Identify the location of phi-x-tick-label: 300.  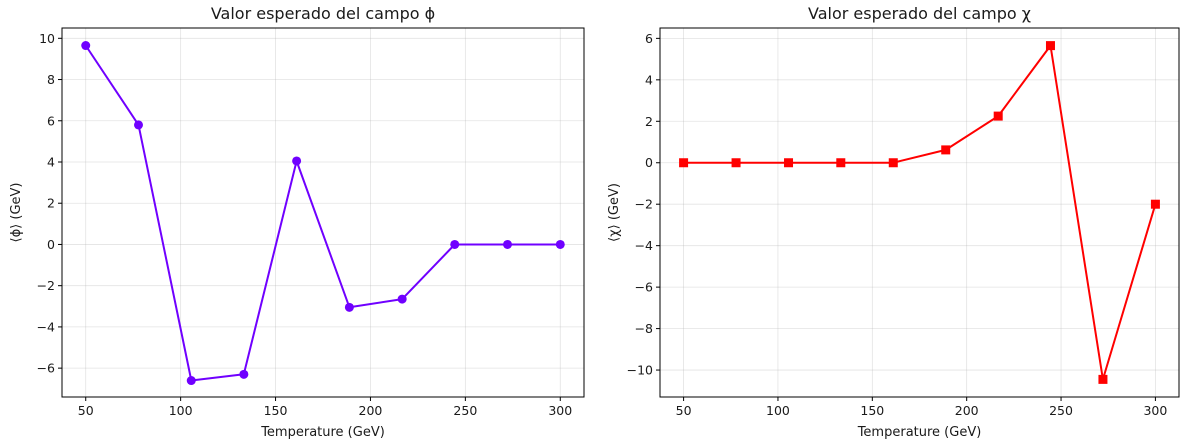
(560, 410).